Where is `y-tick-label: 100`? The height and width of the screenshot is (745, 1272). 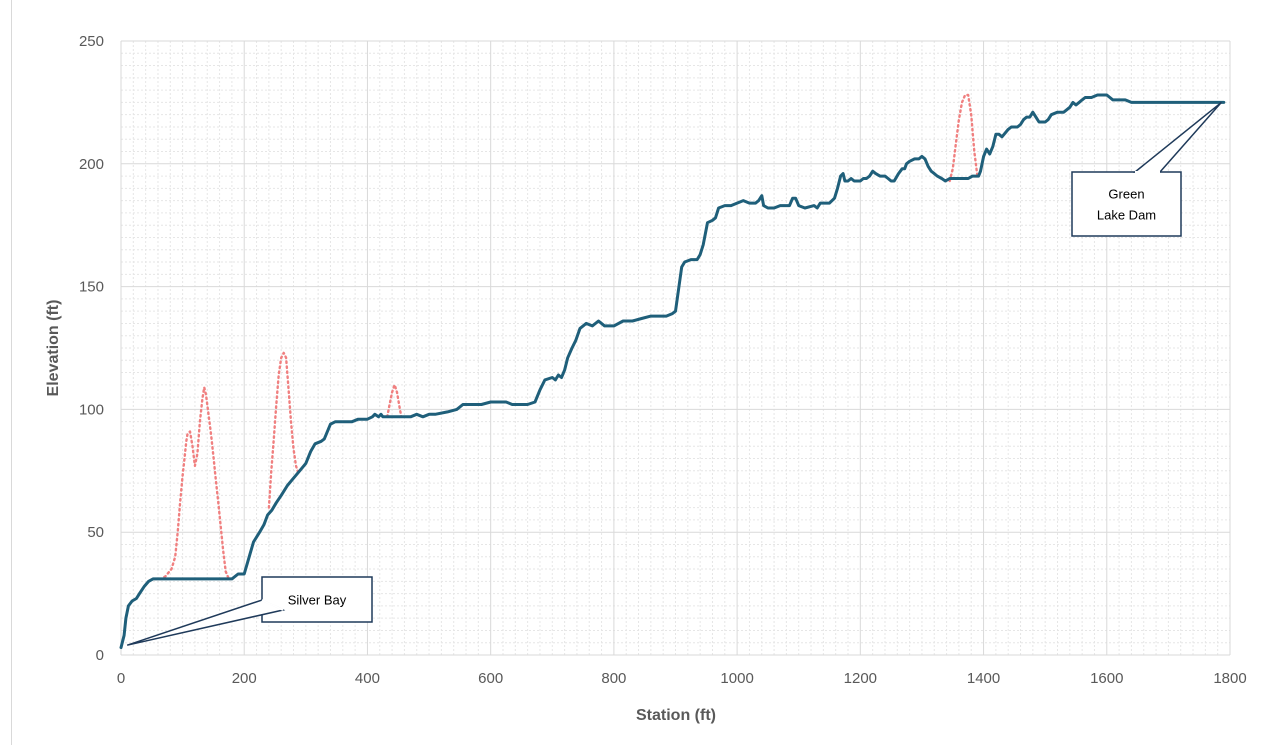
y-tick-label: 100 is located at coordinates (91, 409).